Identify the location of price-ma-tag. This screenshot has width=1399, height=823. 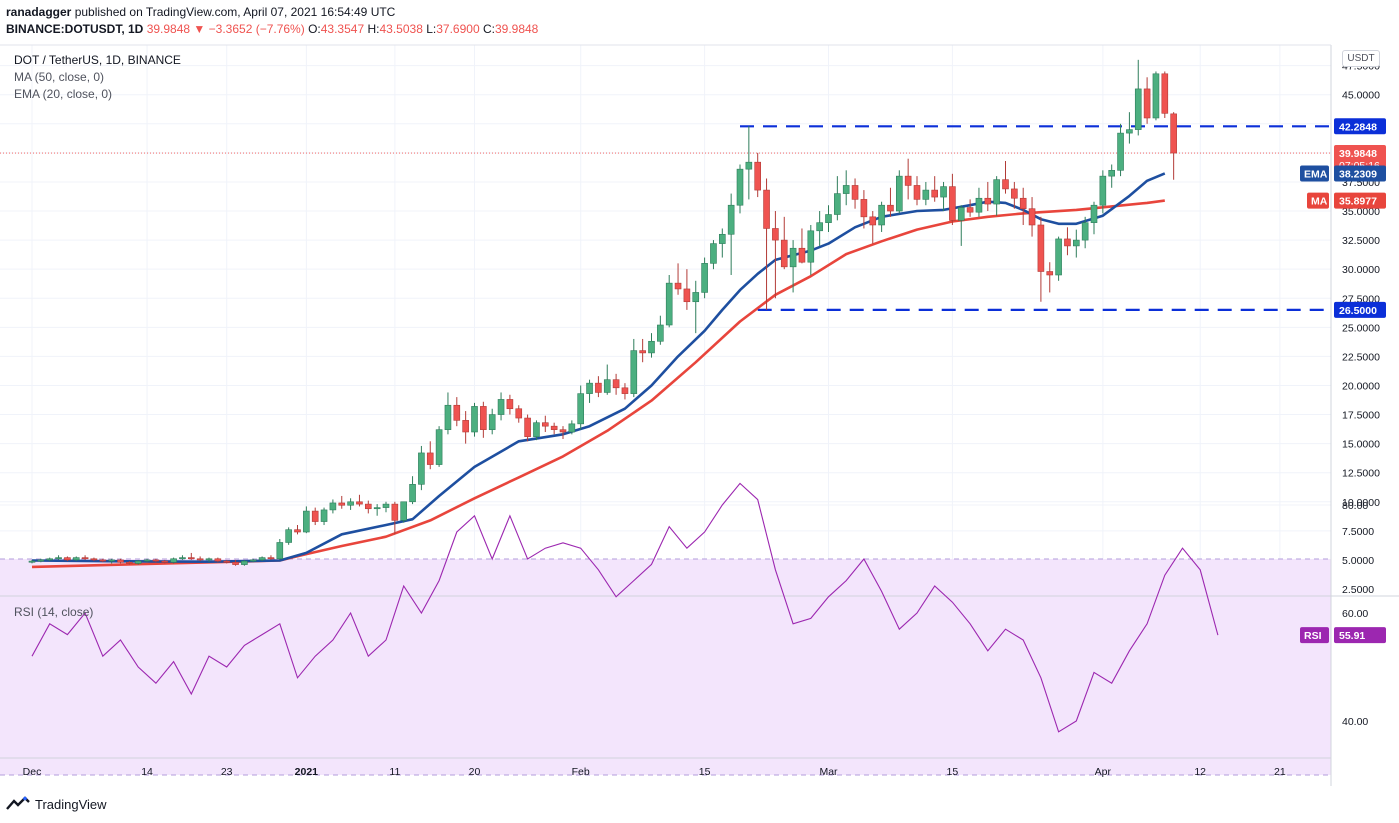
(1360, 200).